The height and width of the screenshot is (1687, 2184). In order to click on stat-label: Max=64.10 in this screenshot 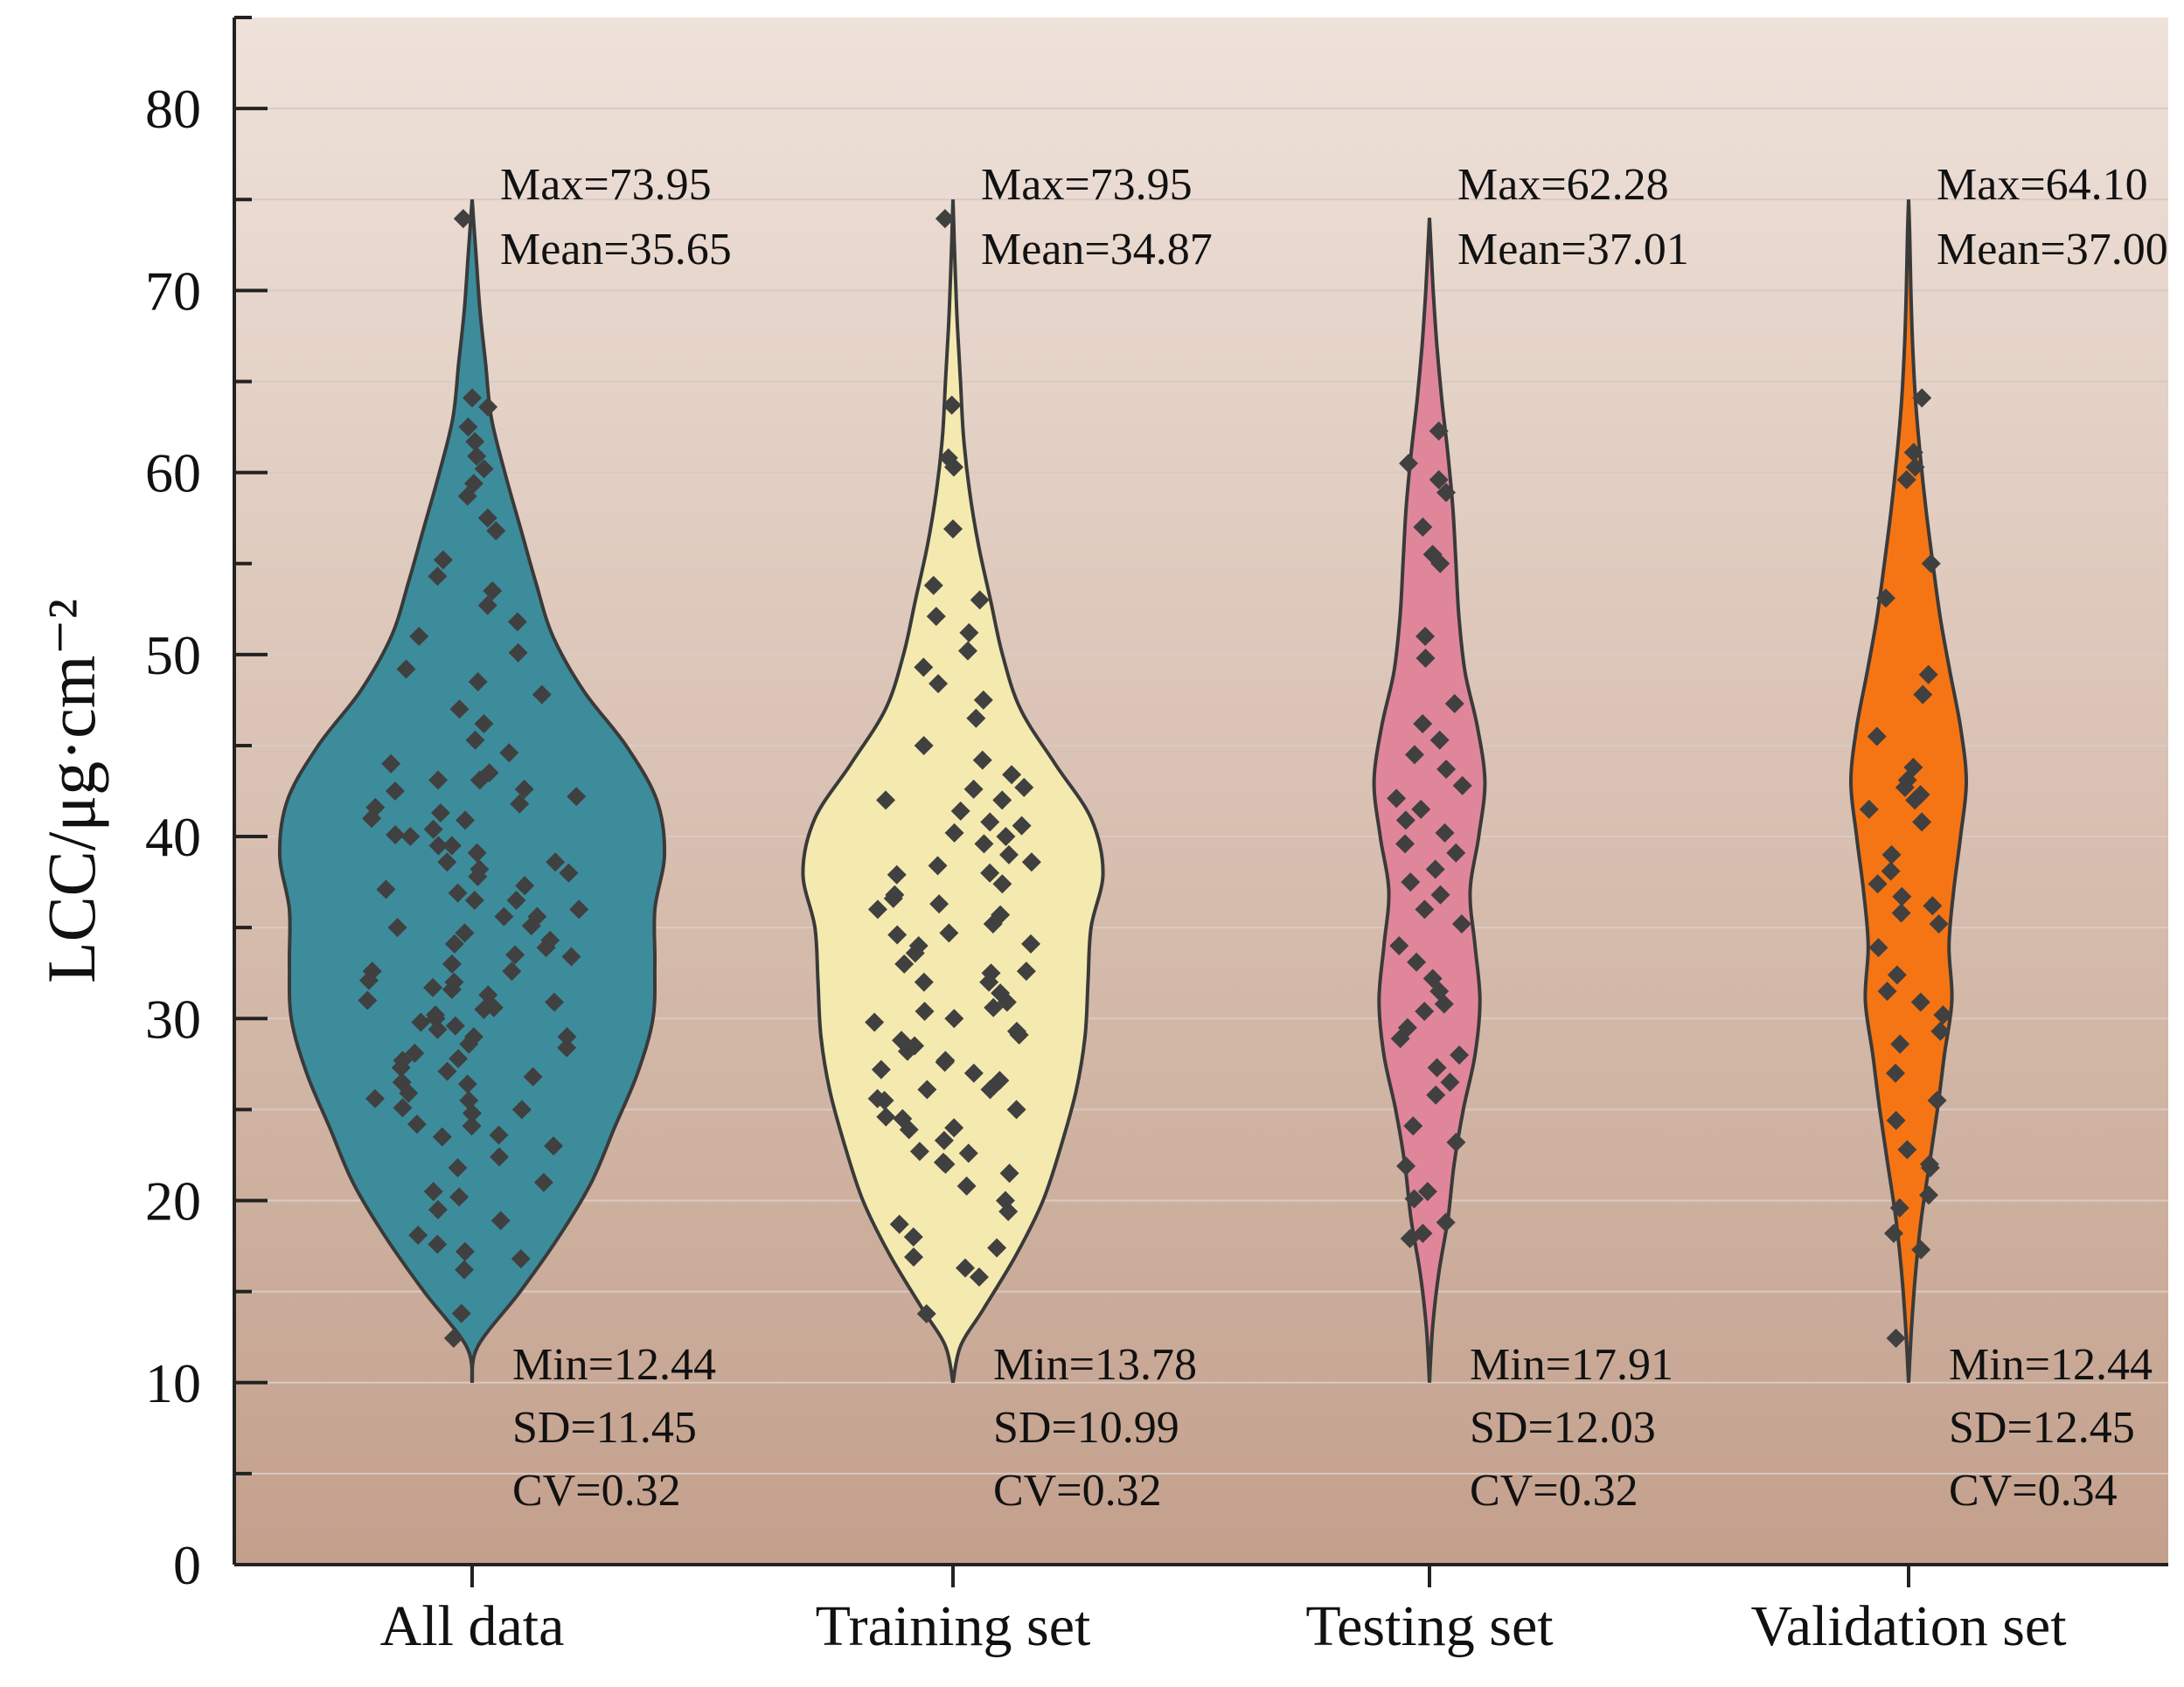, I will do `click(2042, 185)`.